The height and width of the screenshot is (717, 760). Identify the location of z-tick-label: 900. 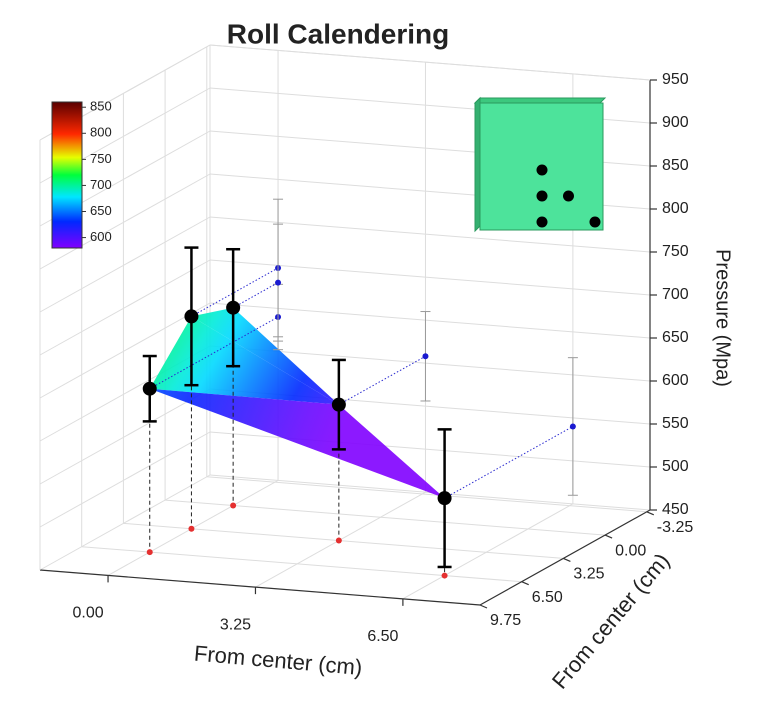
(675, 122).